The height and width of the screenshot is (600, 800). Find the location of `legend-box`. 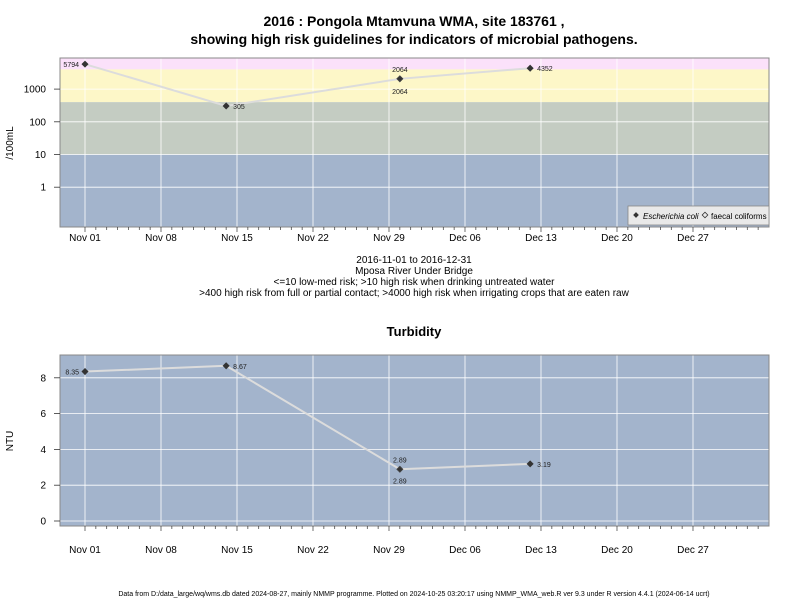

legend-box is located at coordinates (698, 215).